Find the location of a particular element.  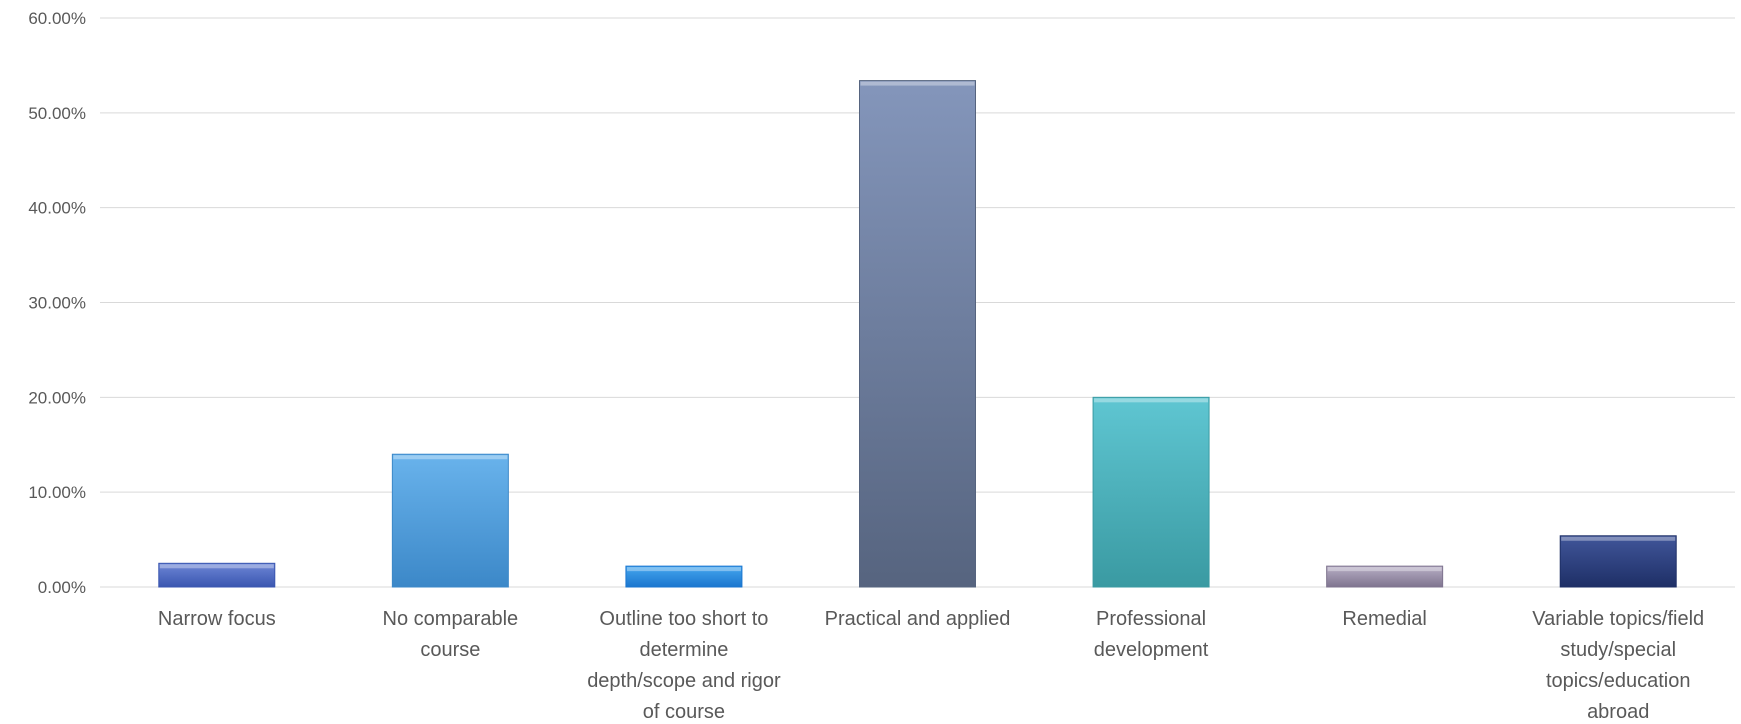

y-tick-label: 40.00% is located at coordinates (57, 208).